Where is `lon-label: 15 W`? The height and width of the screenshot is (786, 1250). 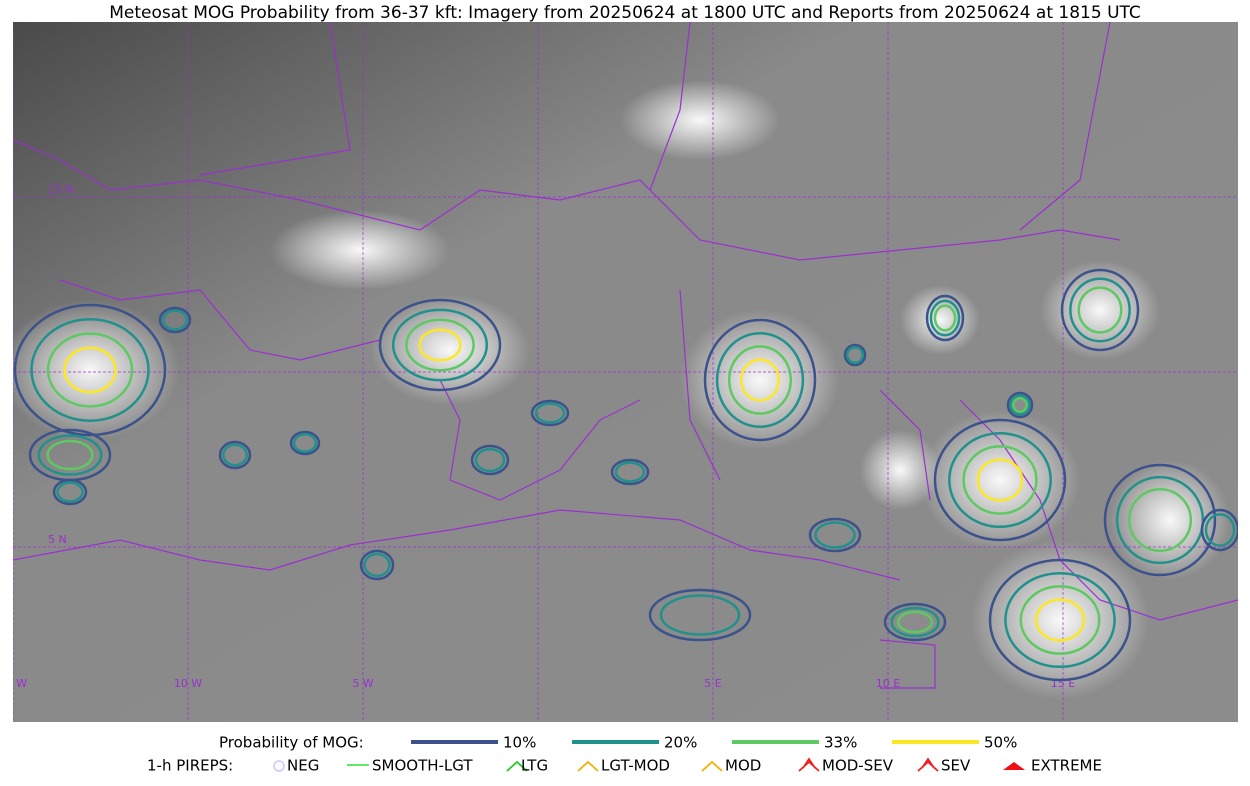 lon-label: 15 W is located at coordinates (13, 683).